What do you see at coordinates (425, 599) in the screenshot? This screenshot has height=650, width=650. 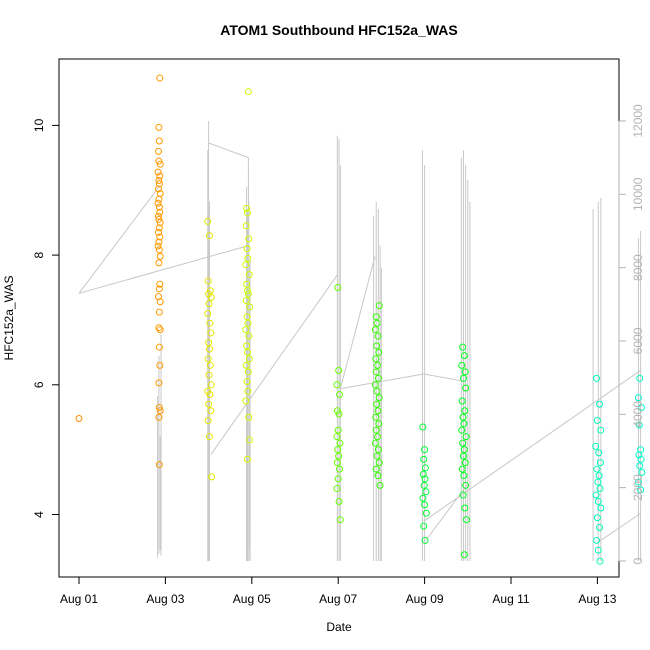 I see `x-tick-label: Aug 09` at bounding box center [425, 599].